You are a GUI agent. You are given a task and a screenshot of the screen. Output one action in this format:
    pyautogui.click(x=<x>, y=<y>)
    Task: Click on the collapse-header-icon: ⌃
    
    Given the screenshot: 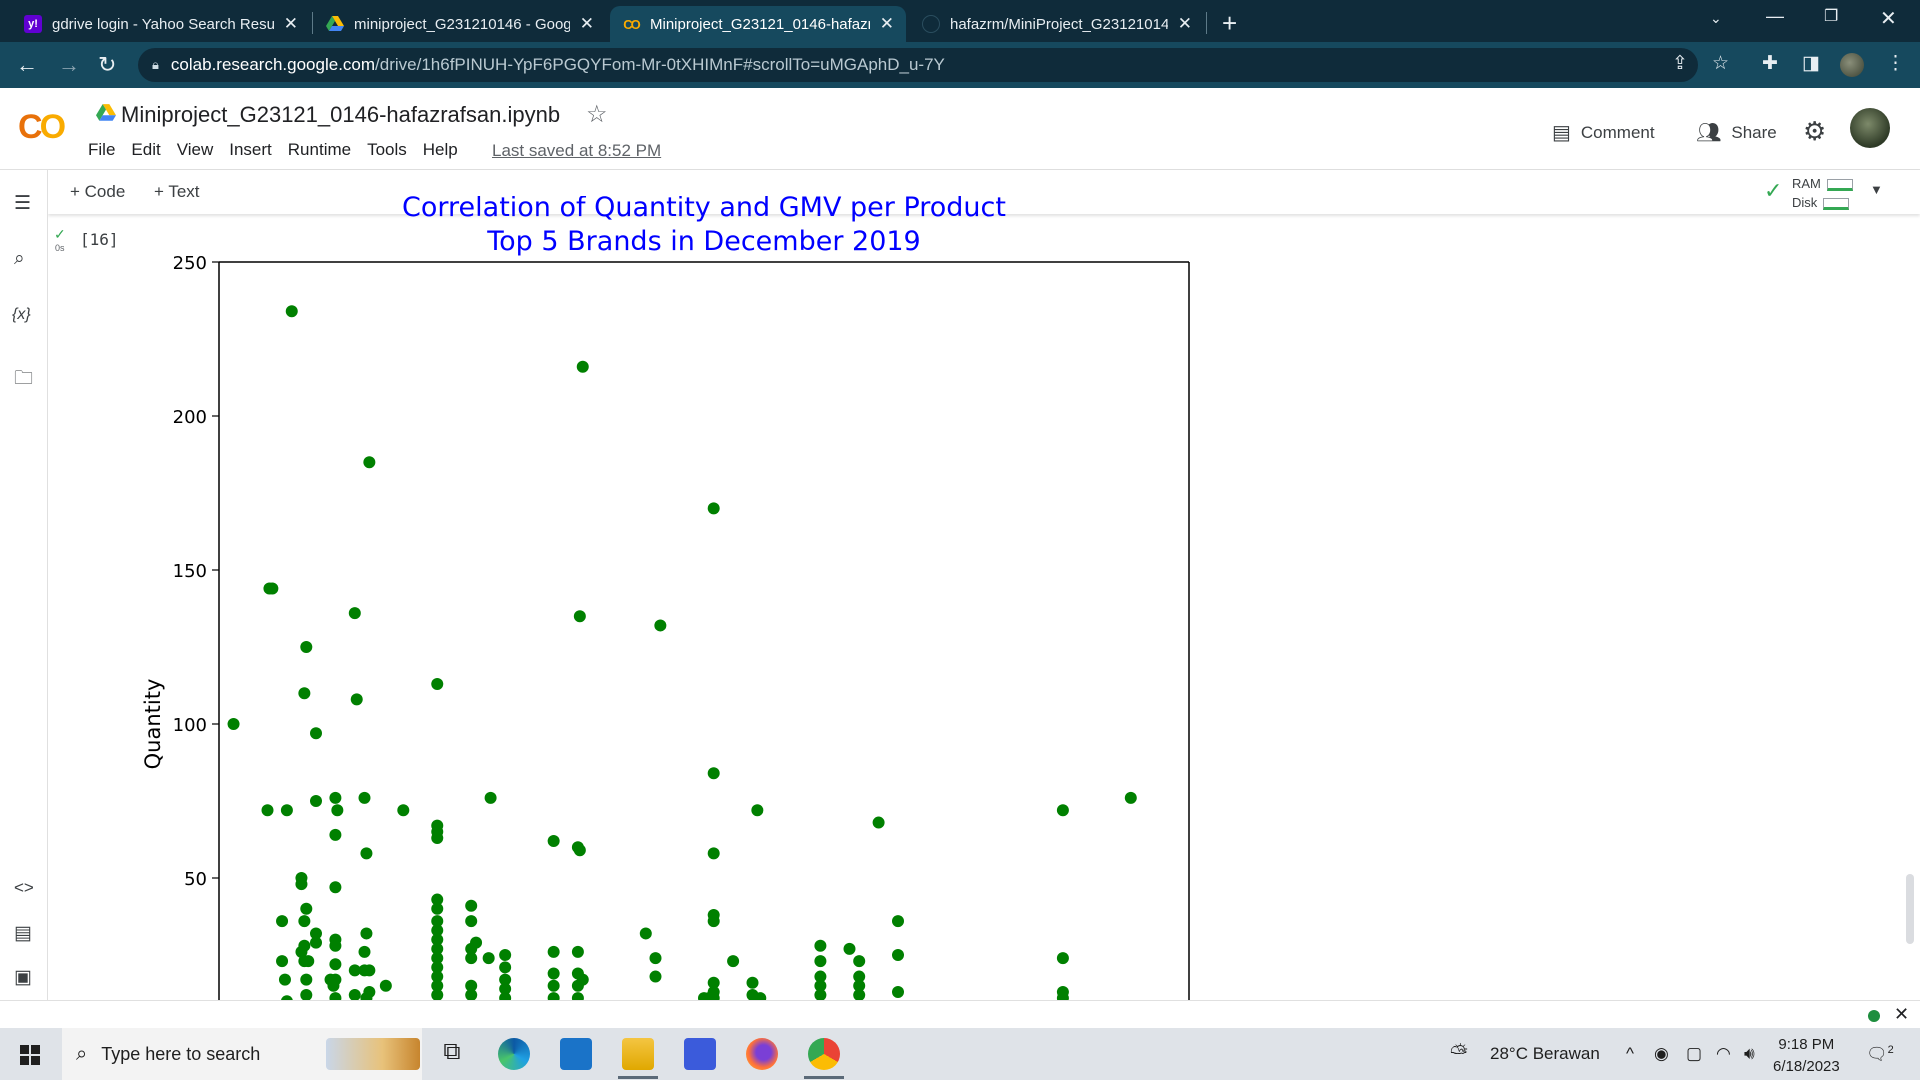 What is the action you would take?
    pyautogui.click(x=1919, y=190)
    